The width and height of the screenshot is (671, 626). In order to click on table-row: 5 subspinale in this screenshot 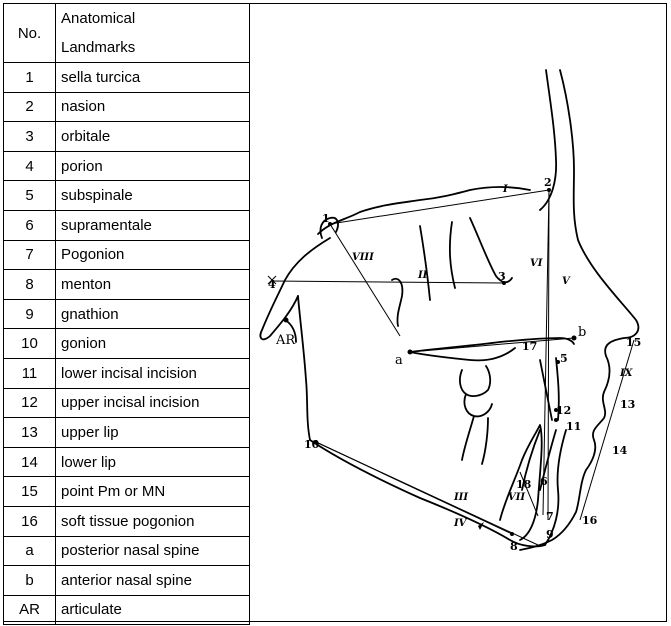, I will do `click(126, 195)`.